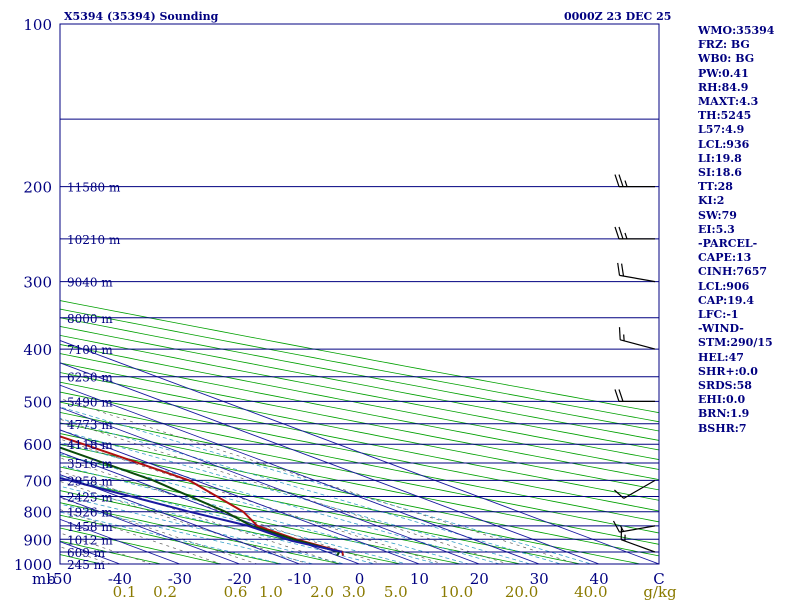 This screenshot has width=800, height=600. What do you see at coordinates (456, 591) in the screenshot?
I see `mixing-ratio-tick-label: 10.0` at bounding box center [456, 591].